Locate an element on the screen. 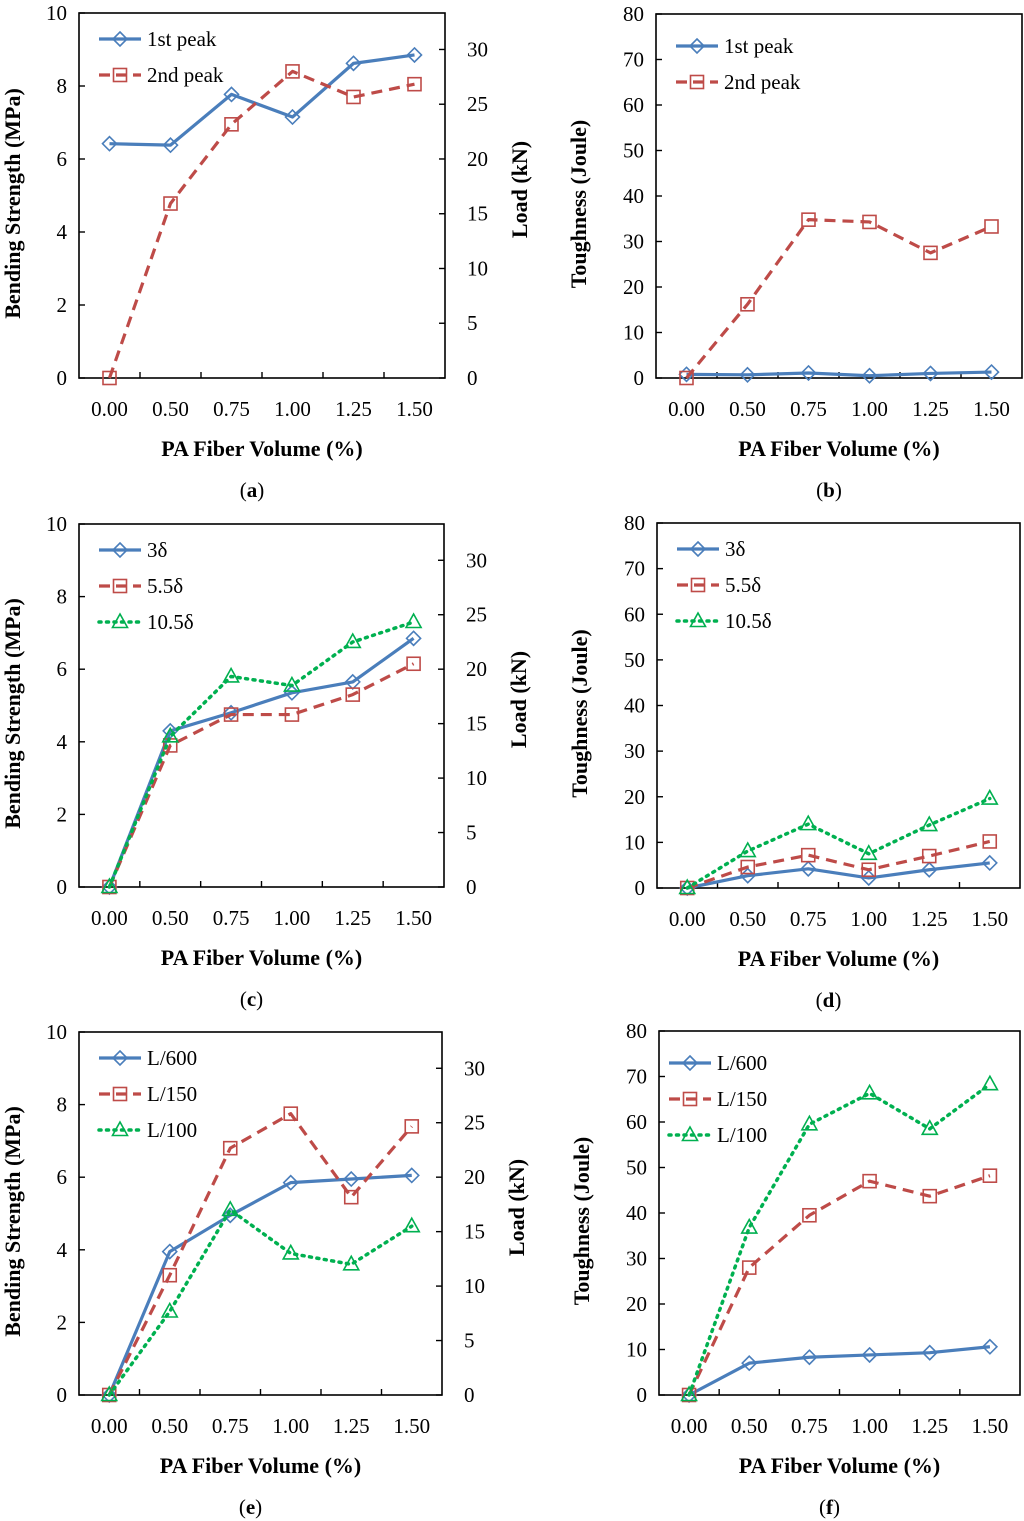 Image resolution: width=1024 pixels, height=1521 pixels. y-axis-title: Bending Strength (MPa) is located at coordinates (12, 1221).